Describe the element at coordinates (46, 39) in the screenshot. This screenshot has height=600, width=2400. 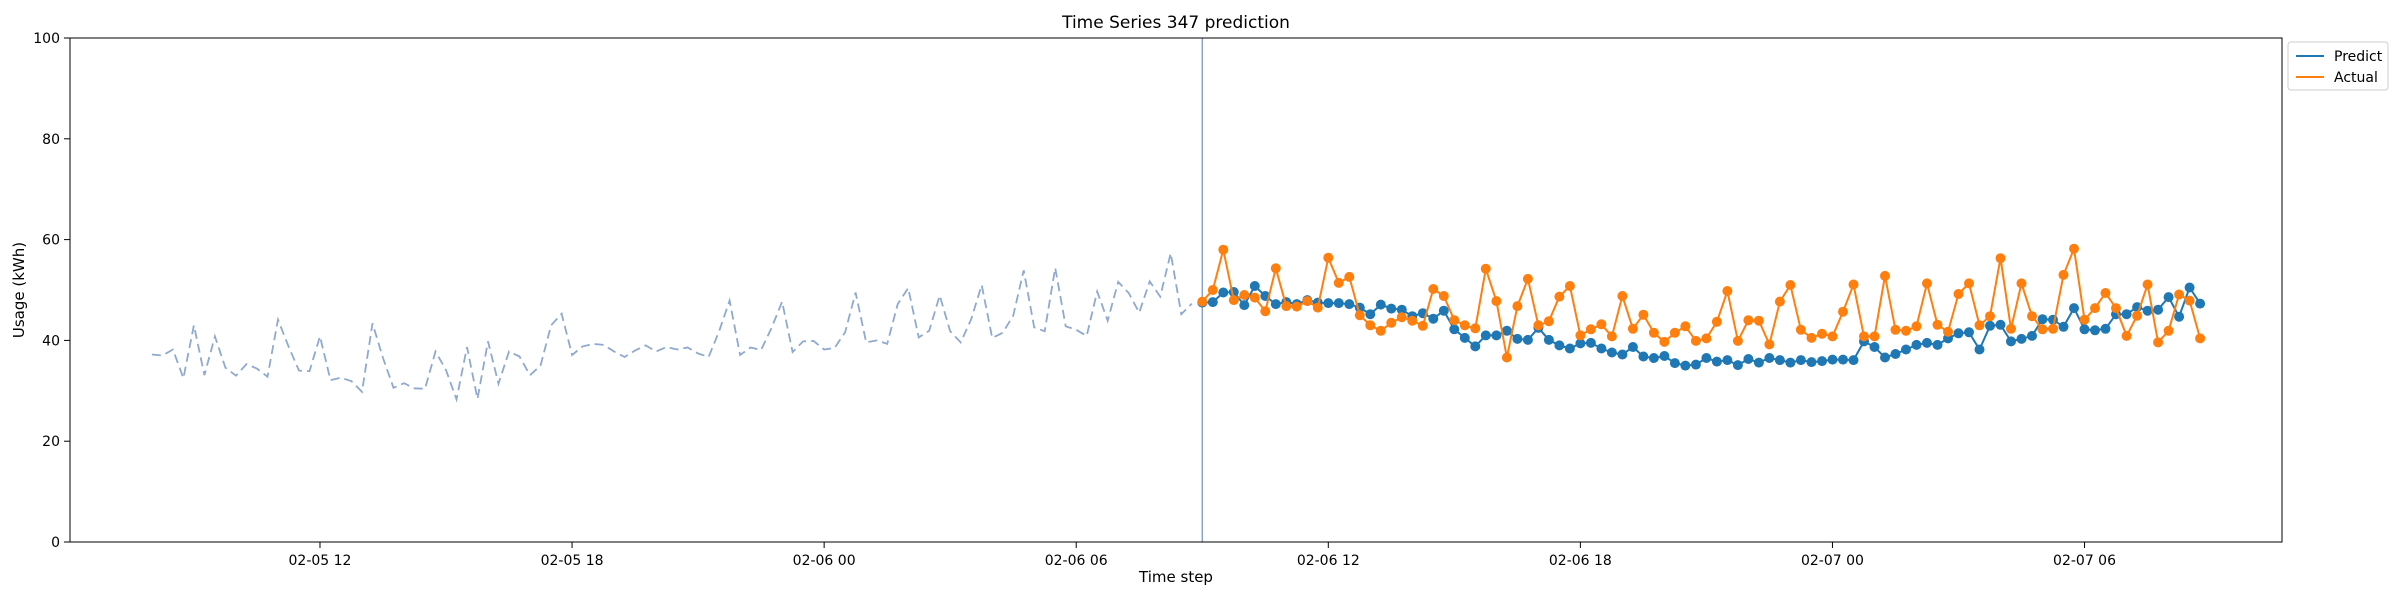
I see `y-tick-label: 100` at that location.